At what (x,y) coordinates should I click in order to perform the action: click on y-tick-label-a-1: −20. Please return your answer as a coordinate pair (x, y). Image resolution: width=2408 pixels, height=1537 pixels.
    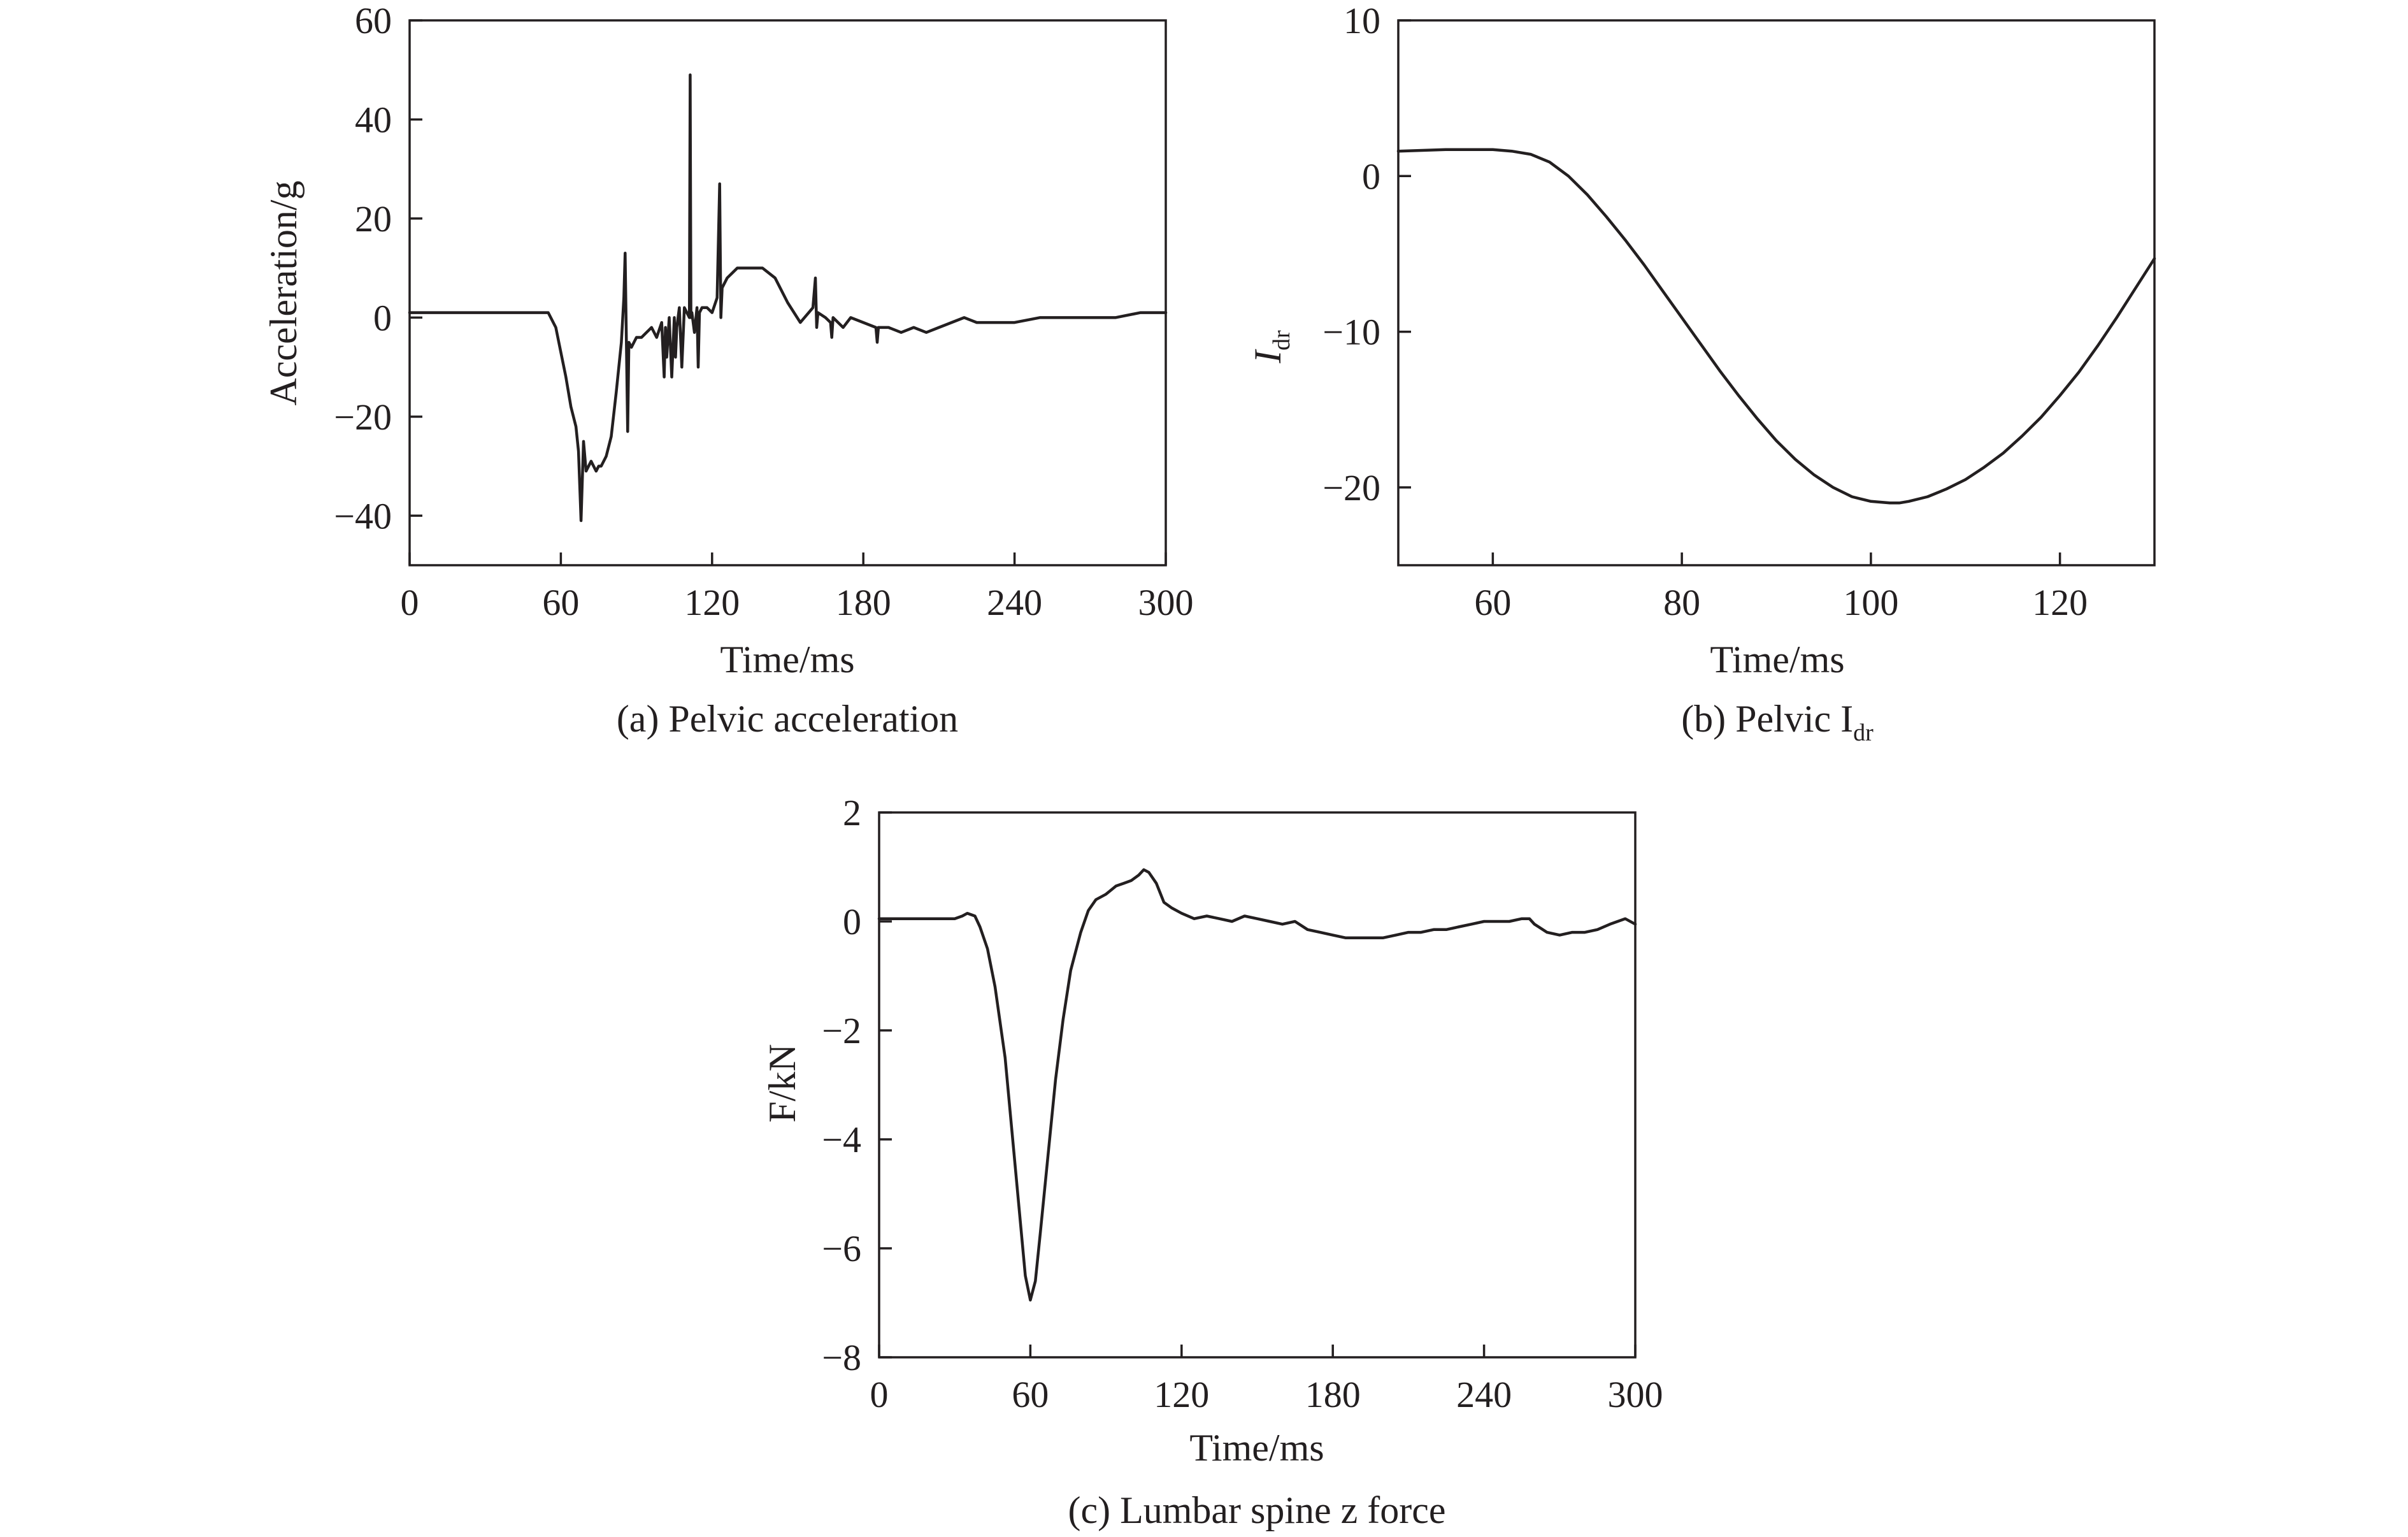
    Looking at the image, I should click on (363, 417).